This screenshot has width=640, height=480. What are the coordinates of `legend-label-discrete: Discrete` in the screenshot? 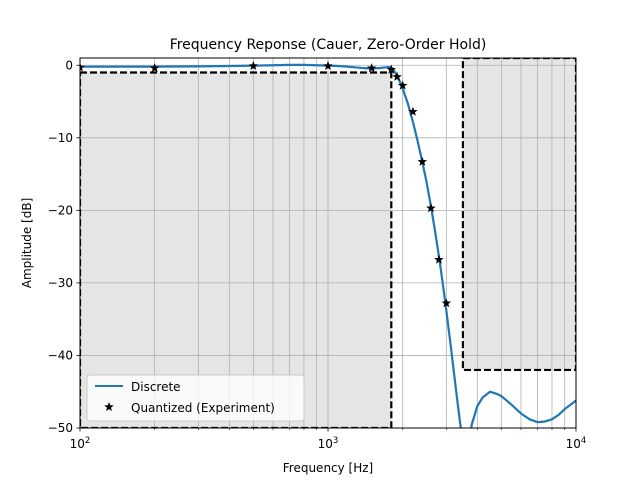 It's located at (156, 387).